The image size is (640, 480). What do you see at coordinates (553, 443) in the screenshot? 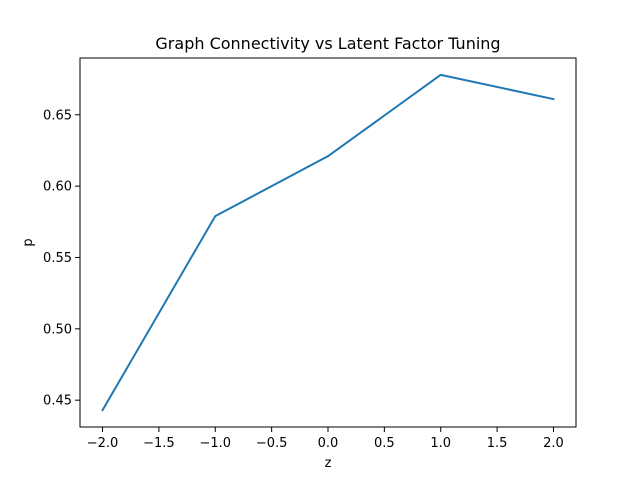
I see `x-tick-label: 2.0` at bounding box center [553, 443].